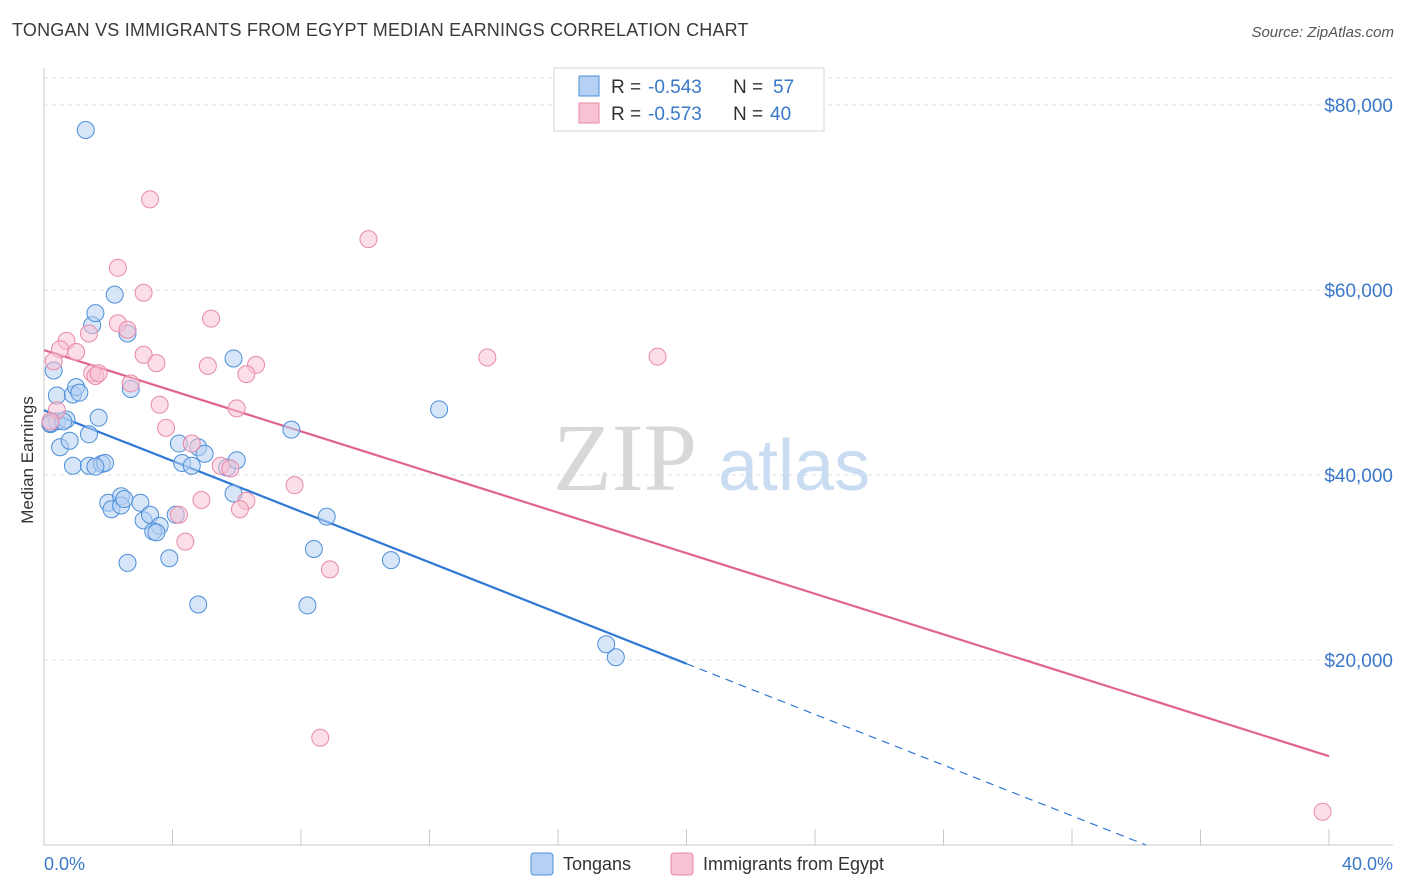  Describe the element at coordinates (794, 466) in the screenshot. I see `watermark-atlas: atlas` at that location.